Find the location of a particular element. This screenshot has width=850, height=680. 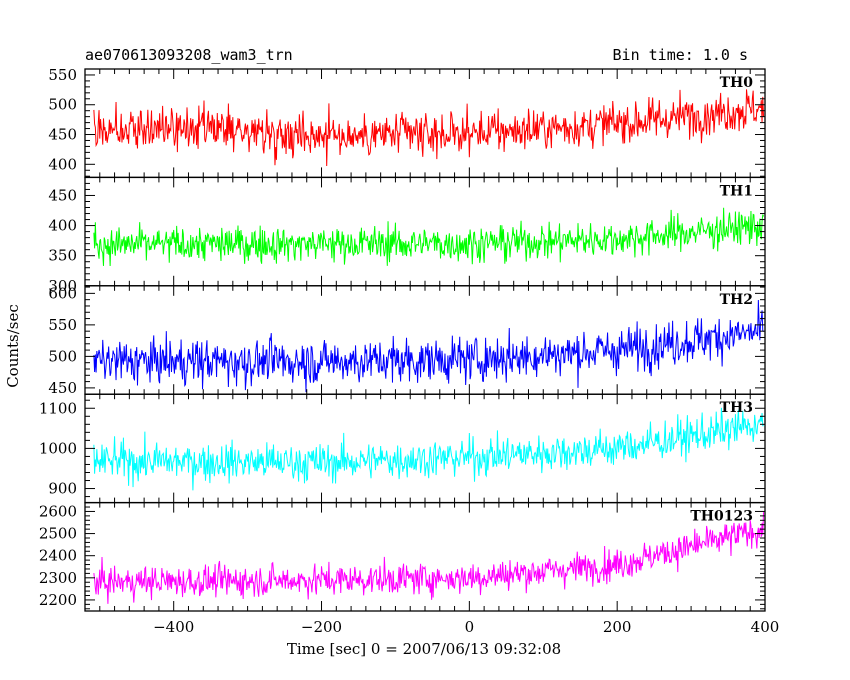

y-tick-label: 2500 is located at coordinates (58, 534).